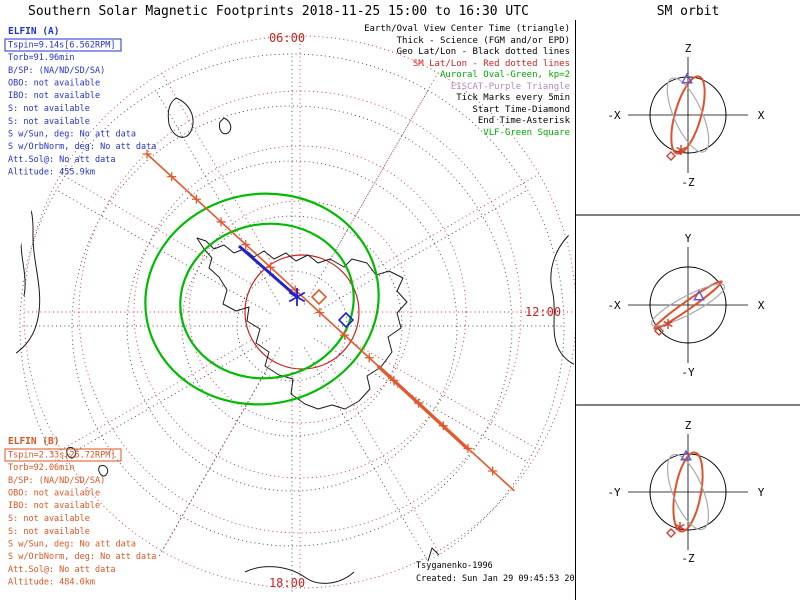 The height and width of the screenshot is (600, 800). Describe the element at coordinates (761, 492) in the screenshot. I see `axis-label-right: Y` at that location.